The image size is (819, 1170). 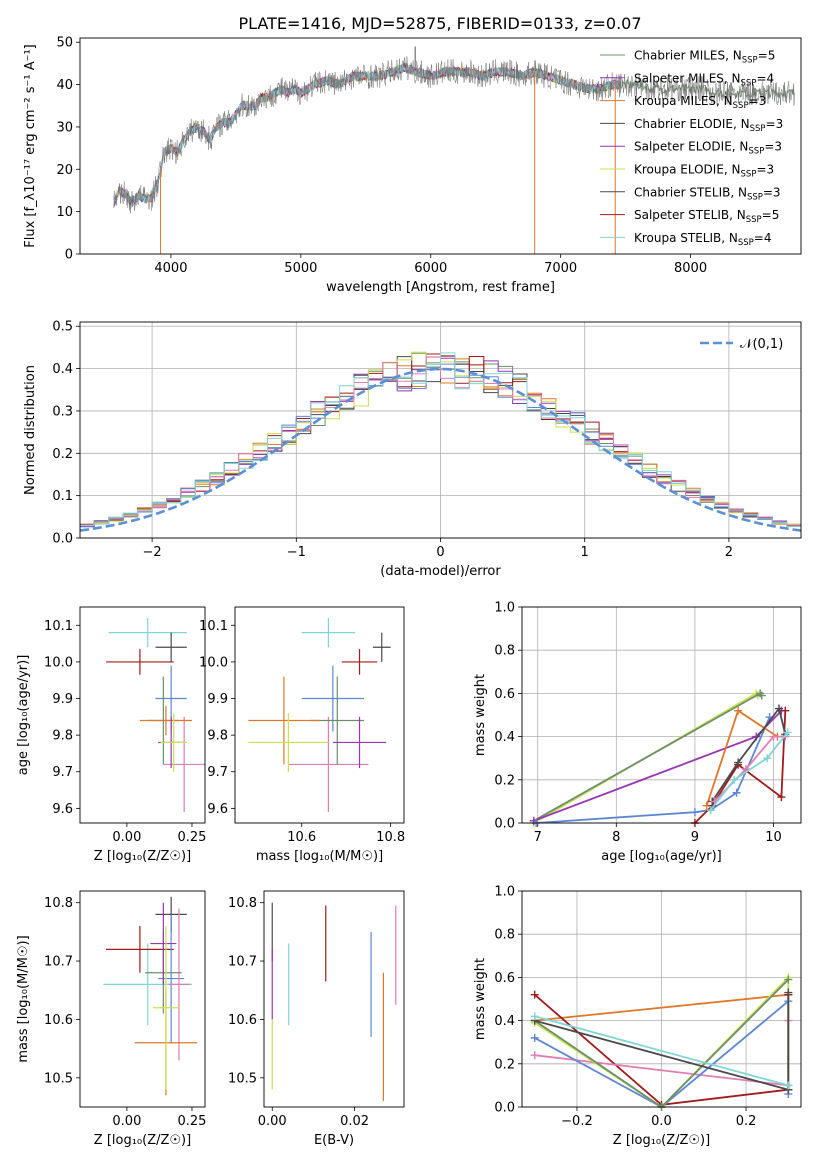 What do you see at coordinates (354, 1121) in the screenshot?
I see `x-tick-label: 0.02` at bounding box center [354, 1121].